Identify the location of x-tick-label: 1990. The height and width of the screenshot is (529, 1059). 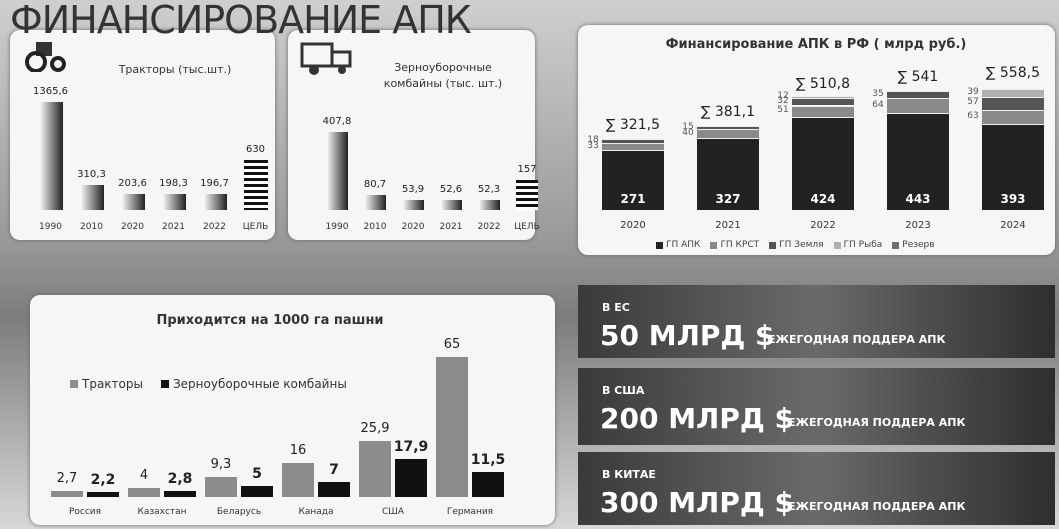
(337, 227).